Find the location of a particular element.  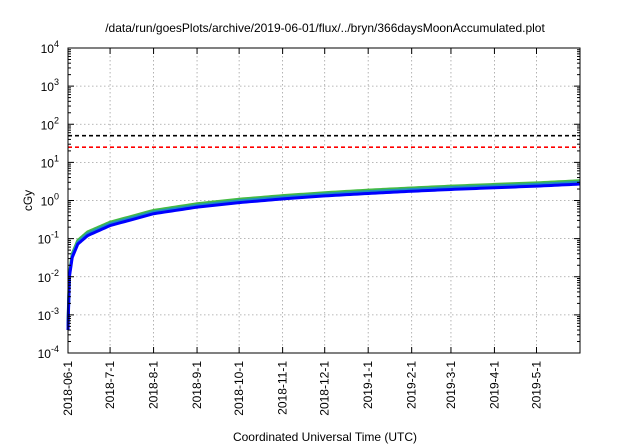

y-tick-label: 10² is located at coordinates (50, 123).